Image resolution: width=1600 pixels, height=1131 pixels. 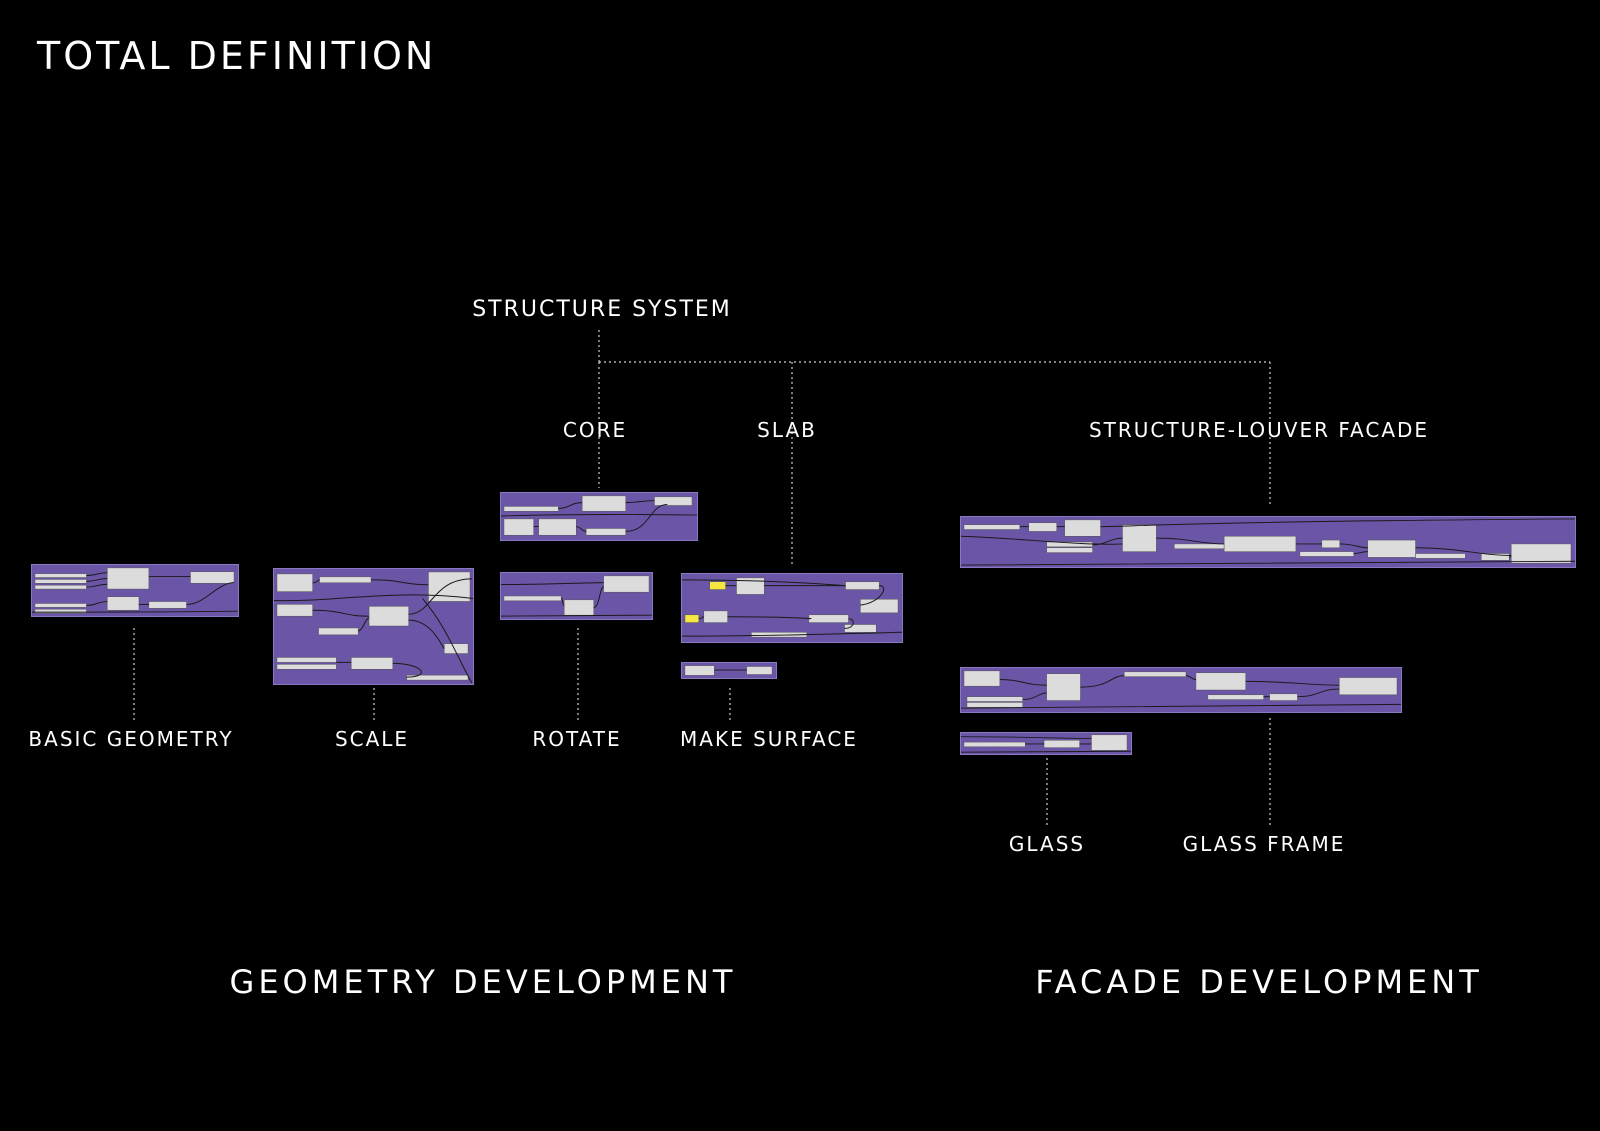 What do you see at coordinates (1259, 430) in the screenshot?
I see `structure-louver-facade-label: STRUCTURE-LOUVER FACADE` at bounding box center [1259, 430].